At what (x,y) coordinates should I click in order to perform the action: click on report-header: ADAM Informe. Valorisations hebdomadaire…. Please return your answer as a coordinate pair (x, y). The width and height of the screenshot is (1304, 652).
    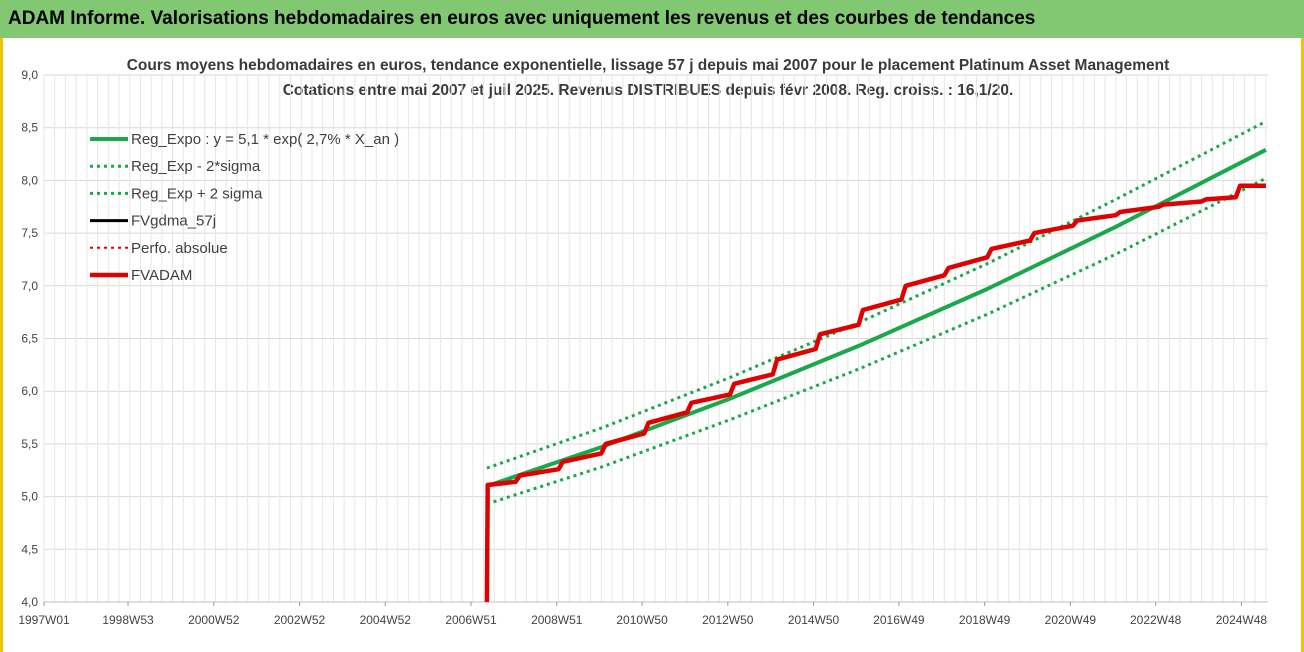
    Looking at the image, I should click on (652, 19).